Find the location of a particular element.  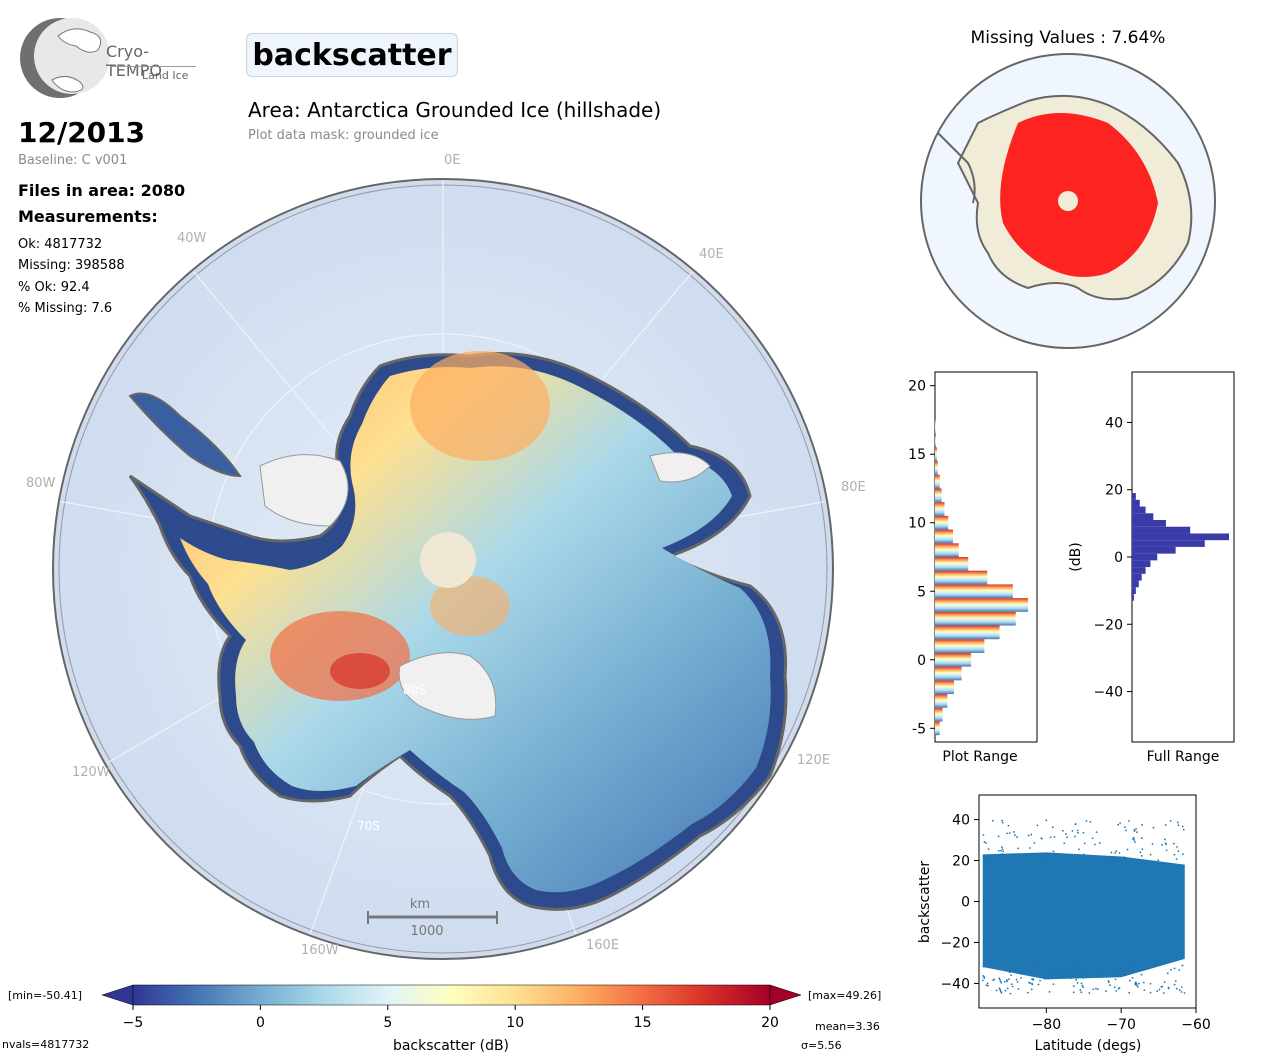

warm-patch-dronning-maud is located at coordinates (480, 406).